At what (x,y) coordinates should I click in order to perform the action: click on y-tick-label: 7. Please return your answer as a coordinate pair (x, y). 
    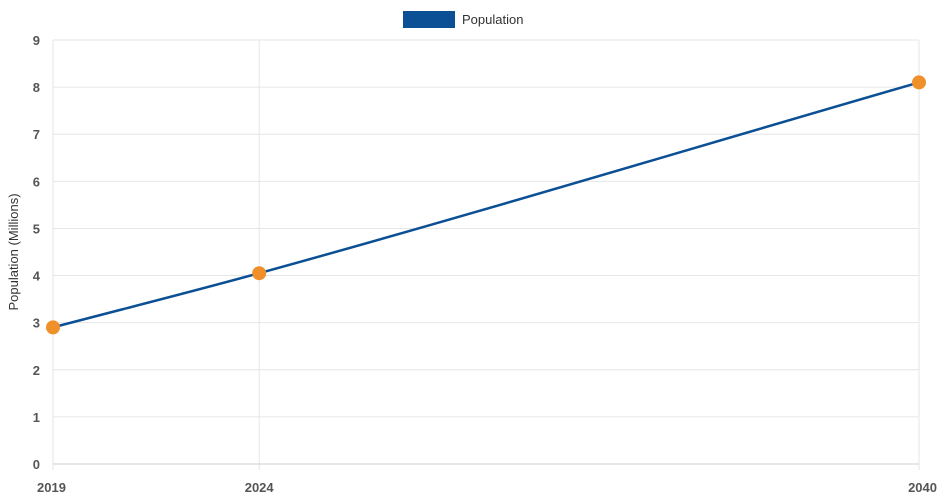
    Looking at the image, I should click on (36, 134).